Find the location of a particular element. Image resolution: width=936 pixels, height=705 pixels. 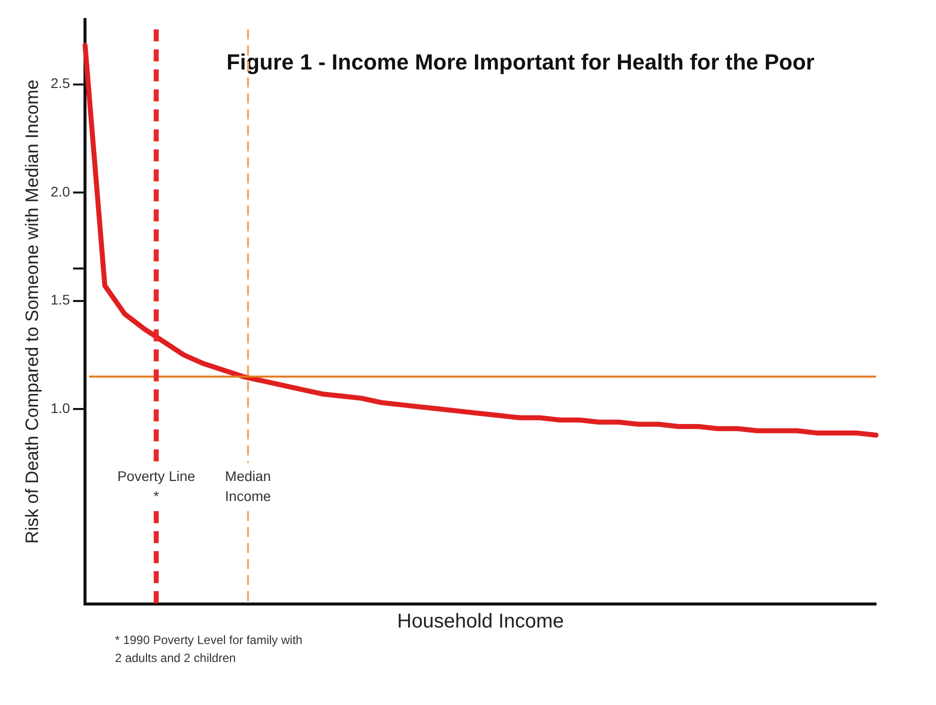

x-axis-title: Household Income is located at coordinates (480, 621).